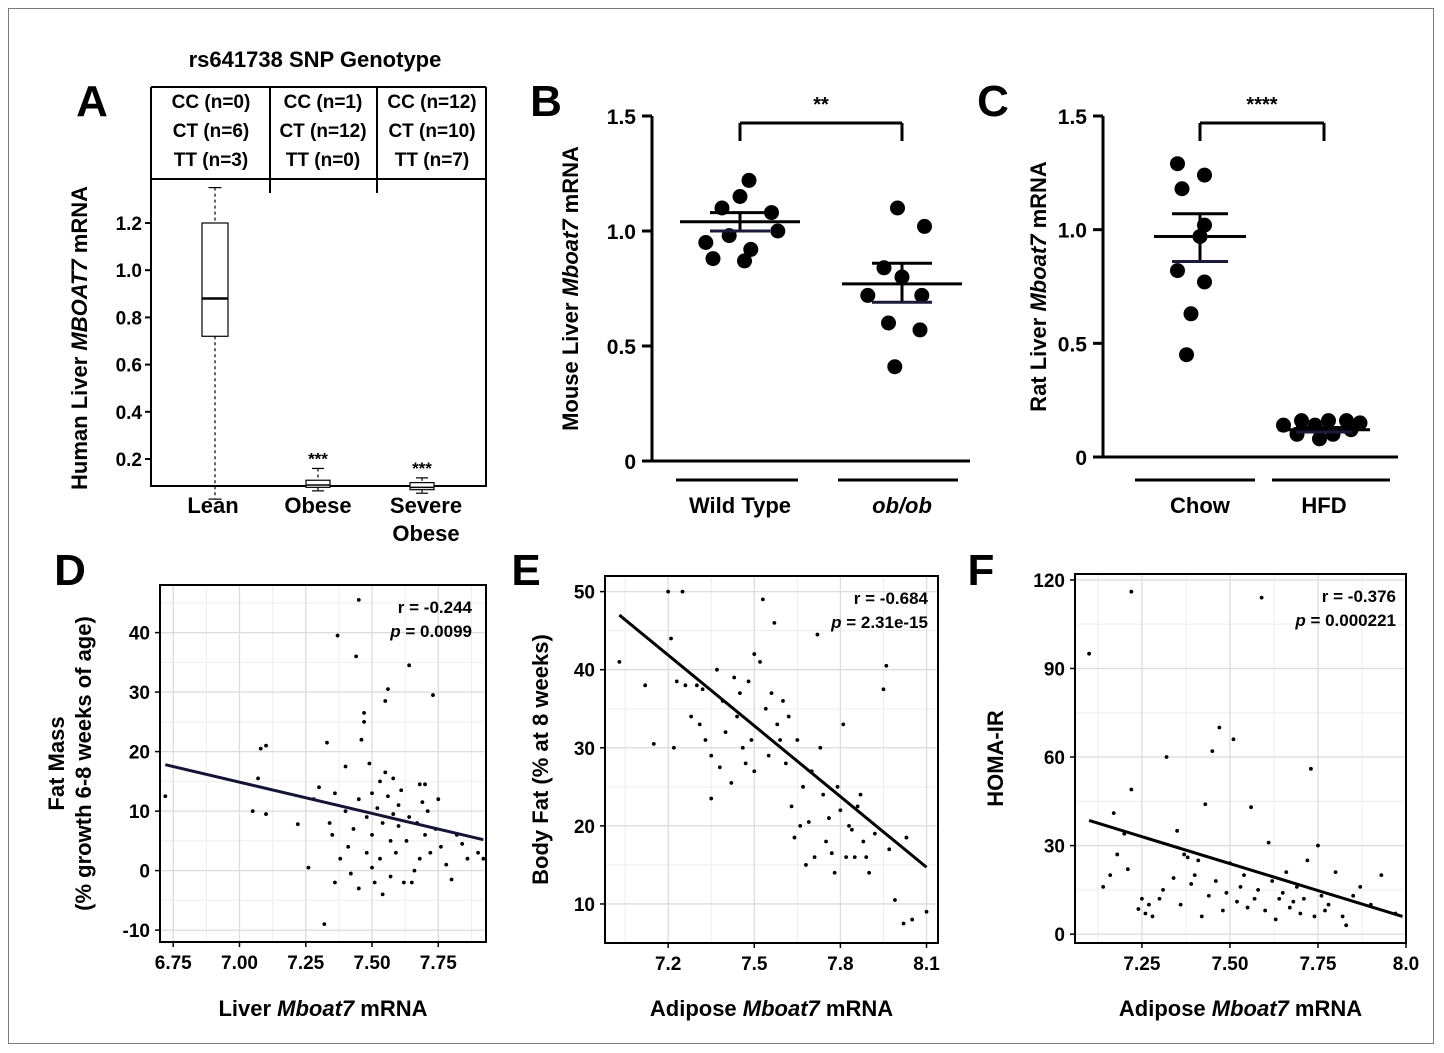 The image size is (1444, 1053). Describe the element at coordinates (438, 963) in the screenshot. I see `panel-d-x-tick-label: 7.75` at that location.